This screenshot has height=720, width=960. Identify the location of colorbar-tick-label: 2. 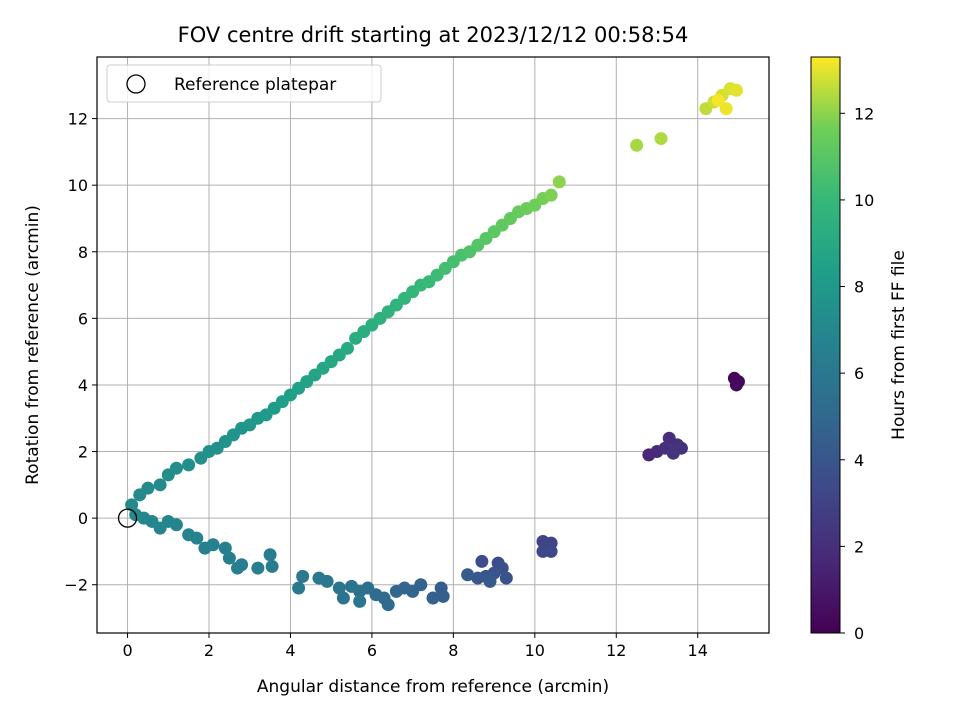
(859, 546).